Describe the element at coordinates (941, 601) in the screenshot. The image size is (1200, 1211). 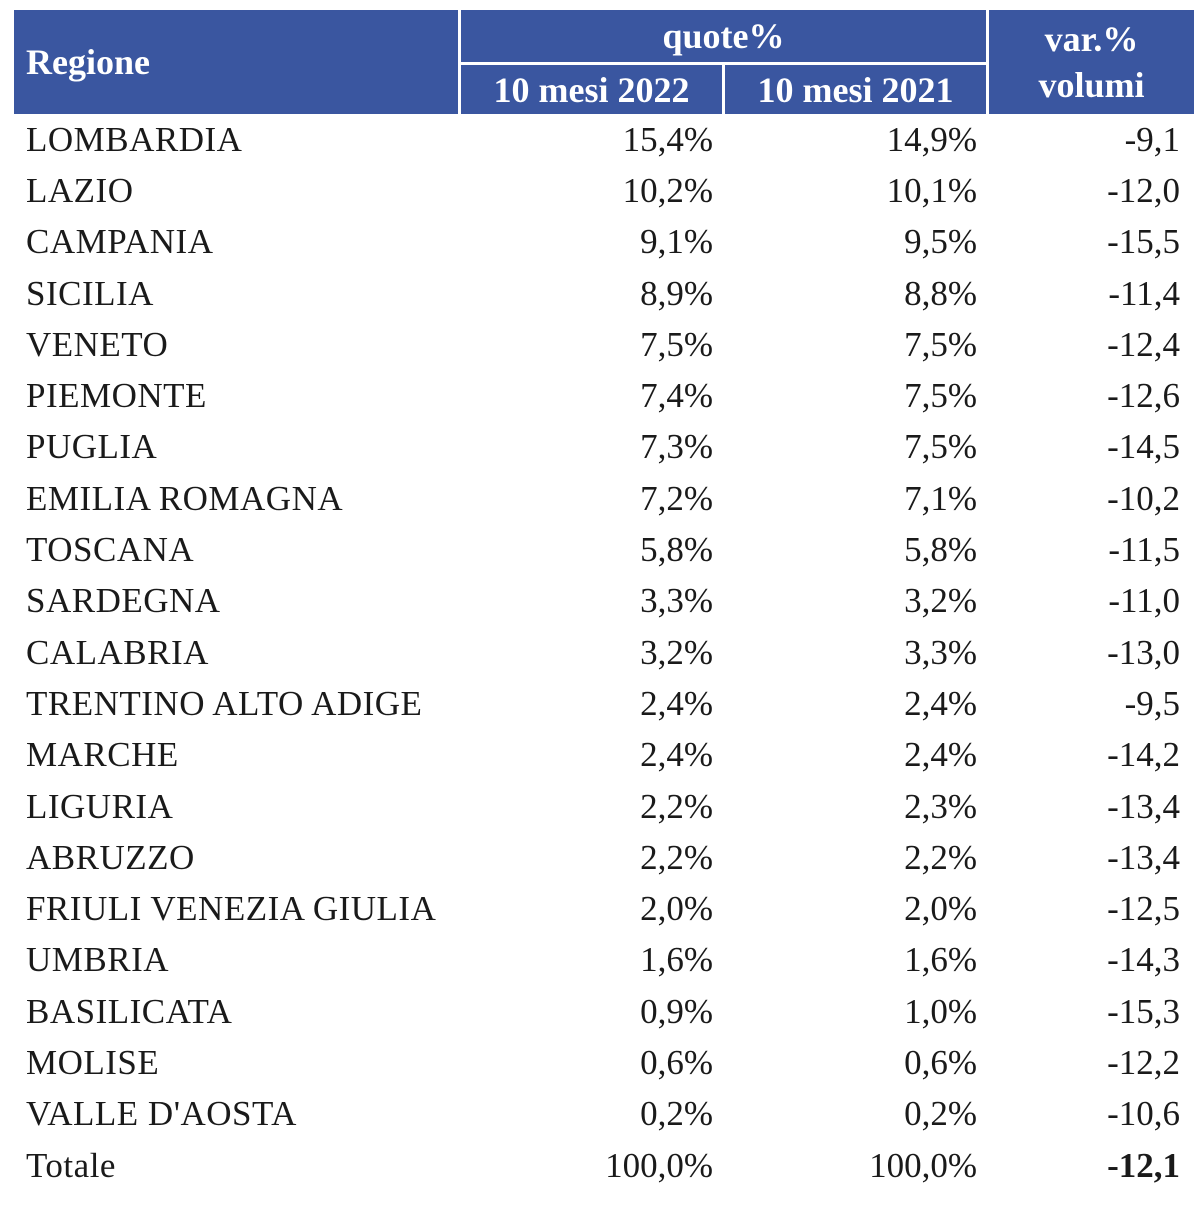
I see `share-2021: 3,2%` at that location.